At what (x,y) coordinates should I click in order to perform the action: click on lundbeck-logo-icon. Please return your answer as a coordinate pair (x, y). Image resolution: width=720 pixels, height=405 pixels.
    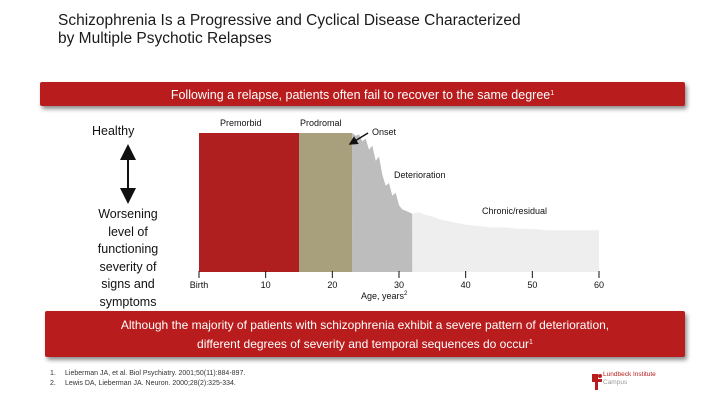
    Looking at the image, I should click on (597, 382).